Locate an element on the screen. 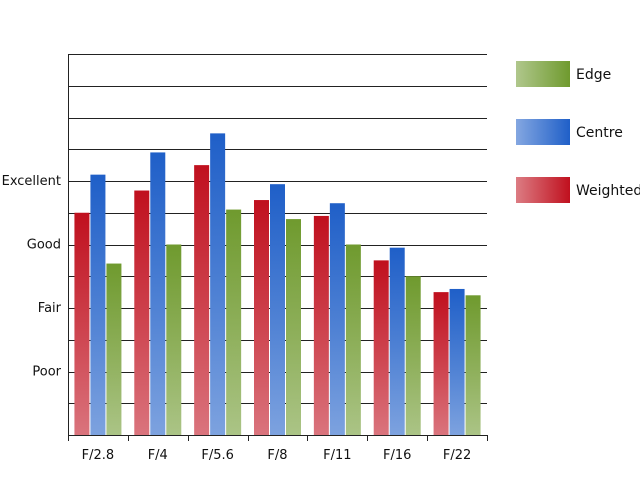 The height and width of the screenshot is (480, 640). y-tick-label-excellent: Excellent is located at coordinates (31, 181).